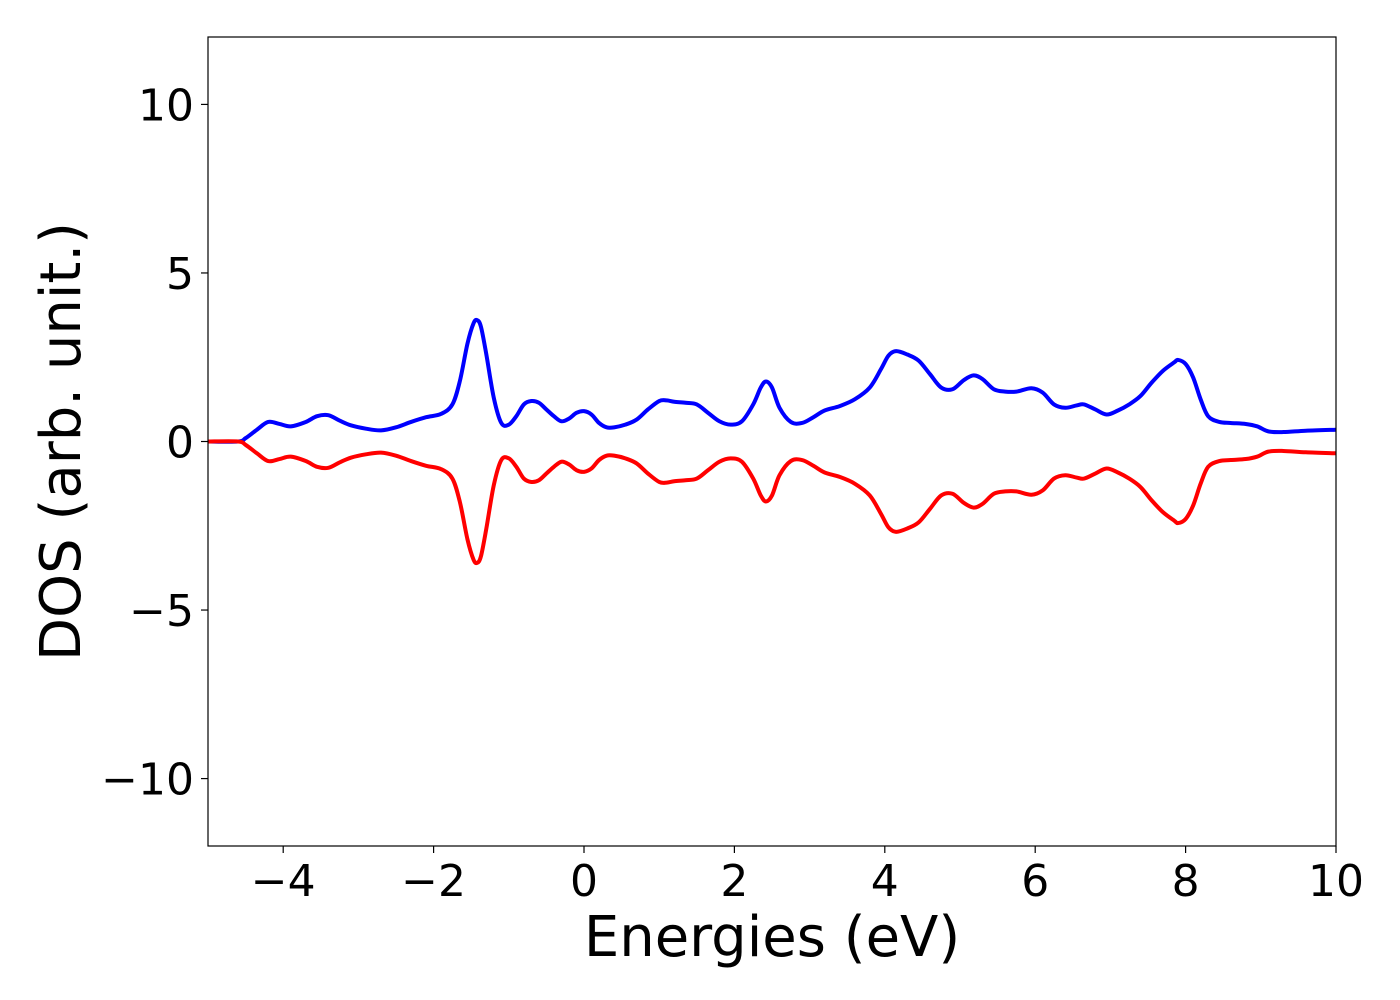 The height and width of the screenshot is (1000, 1400). I want to click on y-axis-label: DOS (arb. unit.), so click(61, 441).